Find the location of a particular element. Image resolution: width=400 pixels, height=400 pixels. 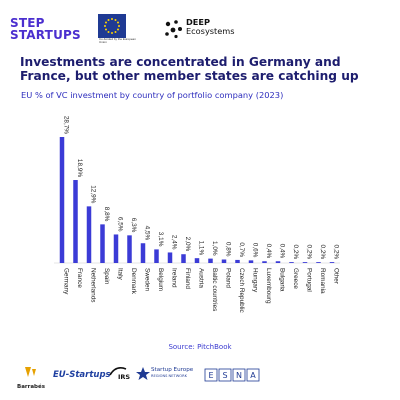

value-label: 12,9% is located at coordinates (93, 194).